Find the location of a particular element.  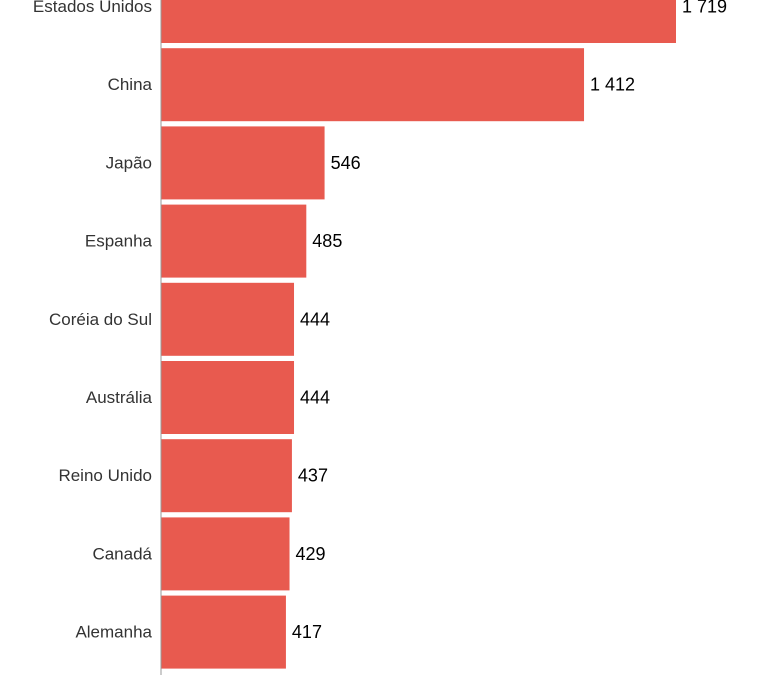

value-label-2: 546 is located at coordinates (346, 163).